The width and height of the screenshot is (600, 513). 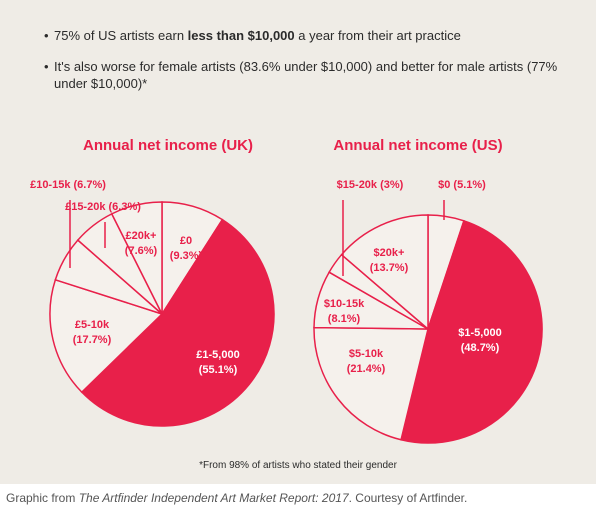 What do you see at coordinates (370, 185) in the screenshot?
I see `slice-label: $15-20k (3%)` at bounding box center [370, 185].